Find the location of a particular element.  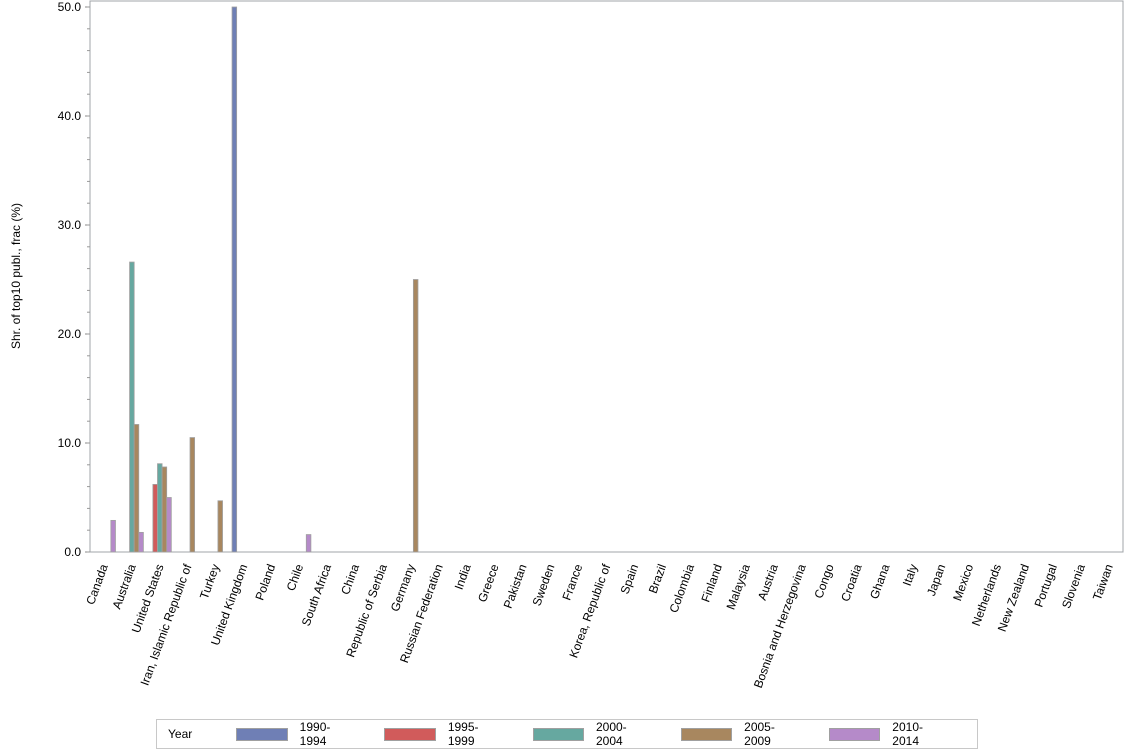

legend-title: Year is located at coordinates (180, 734).